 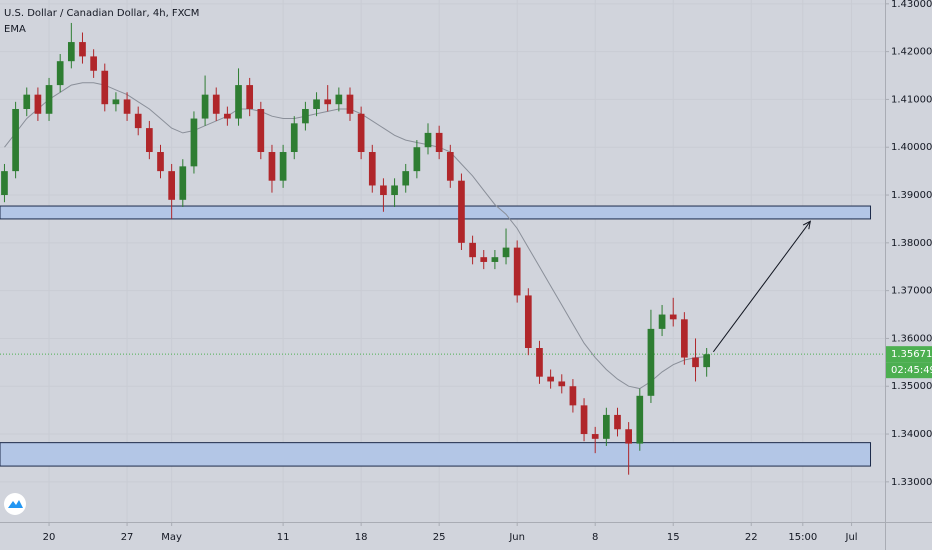 I want to click on indicator-label: EMA, so click(x=15, y=29).